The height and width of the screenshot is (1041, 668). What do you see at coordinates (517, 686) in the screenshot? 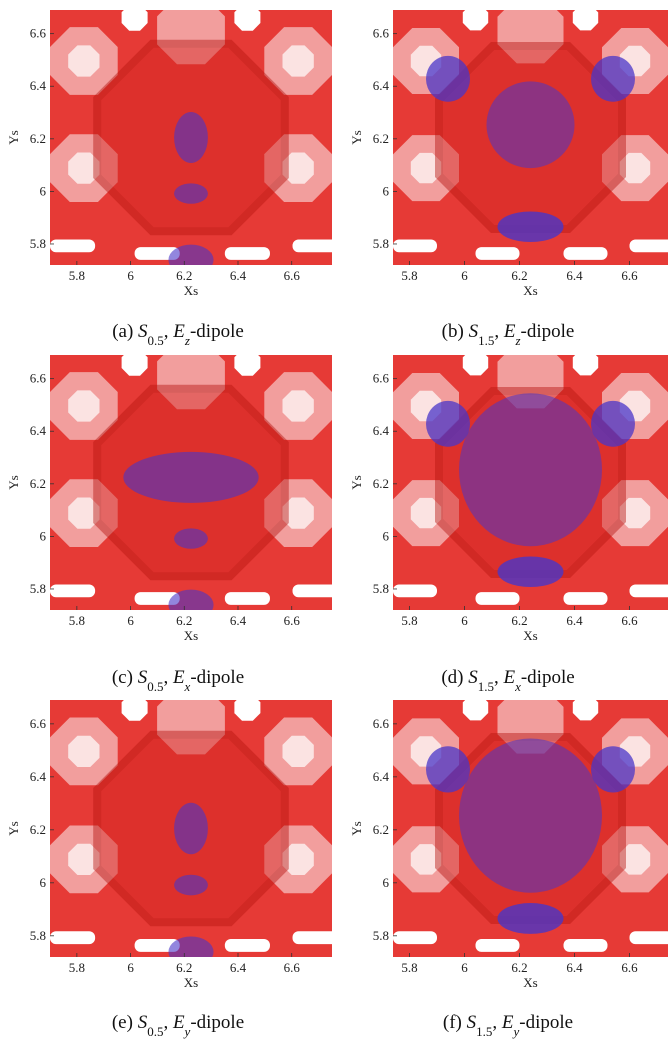
I see `caption-run: x` at bounding box center [517, 686].